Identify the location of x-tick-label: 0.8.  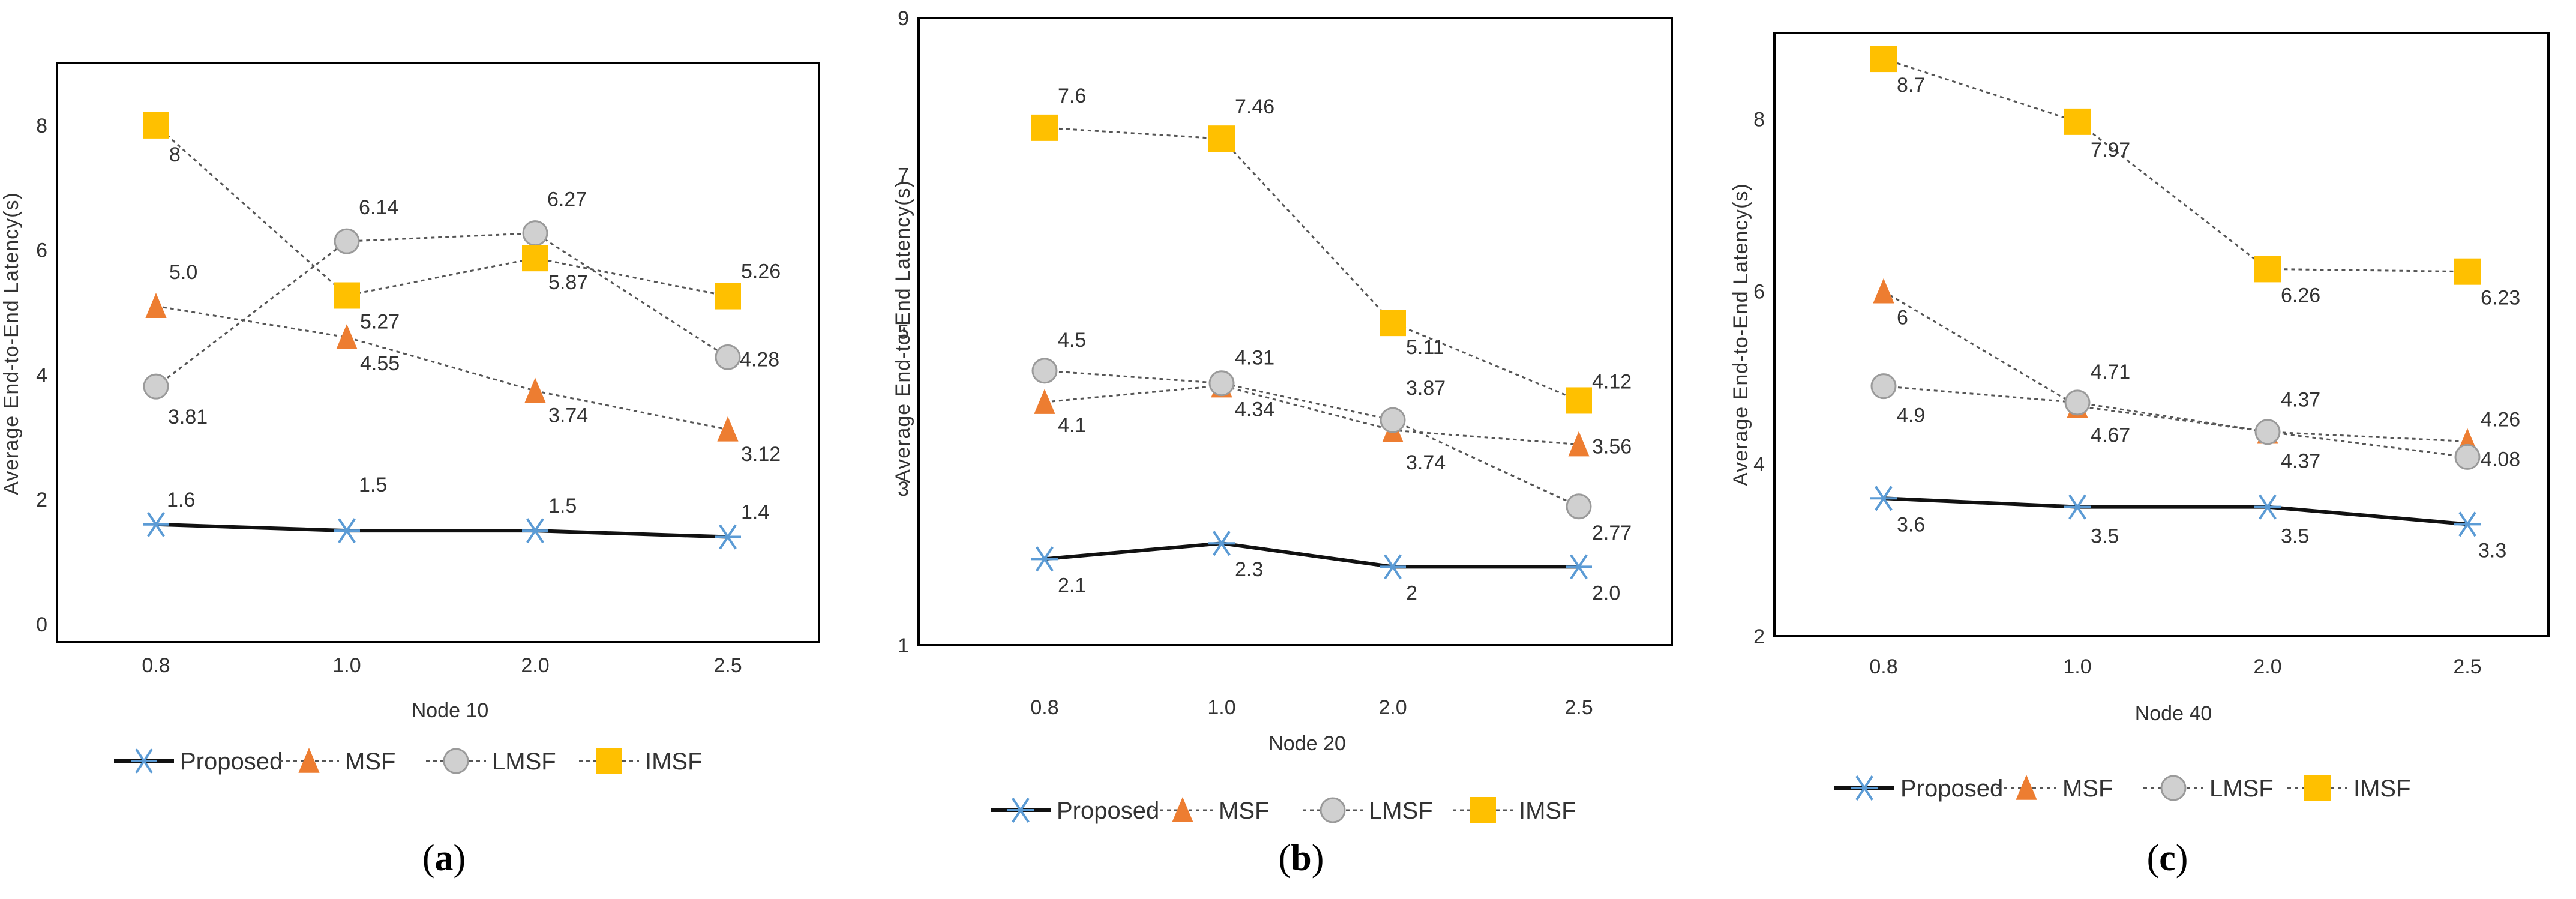
(156, 665).